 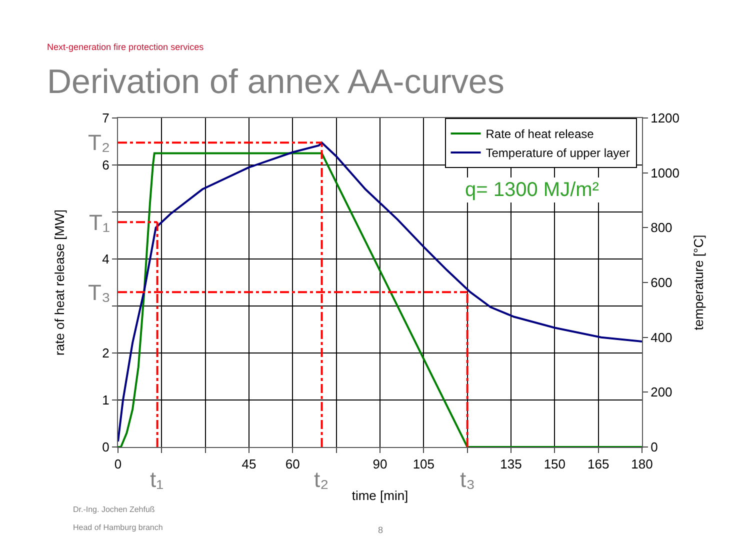 I want to click on y2-tick-label: 1000, so click(x=665, y=172).